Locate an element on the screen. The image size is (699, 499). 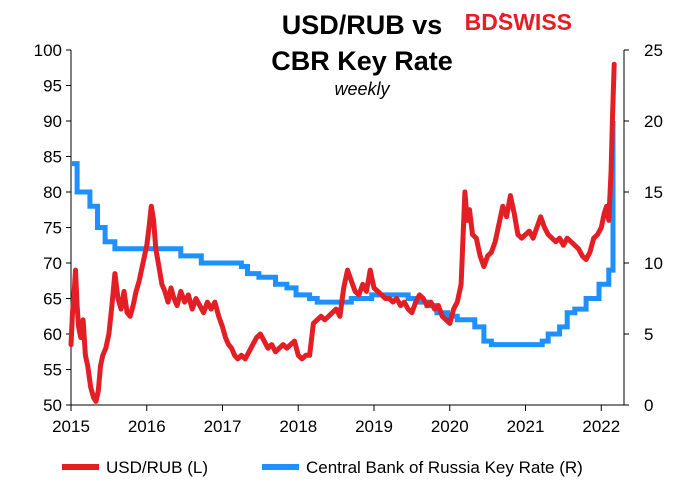
left-tick-label: 70 is located at coordinates (52, 263).